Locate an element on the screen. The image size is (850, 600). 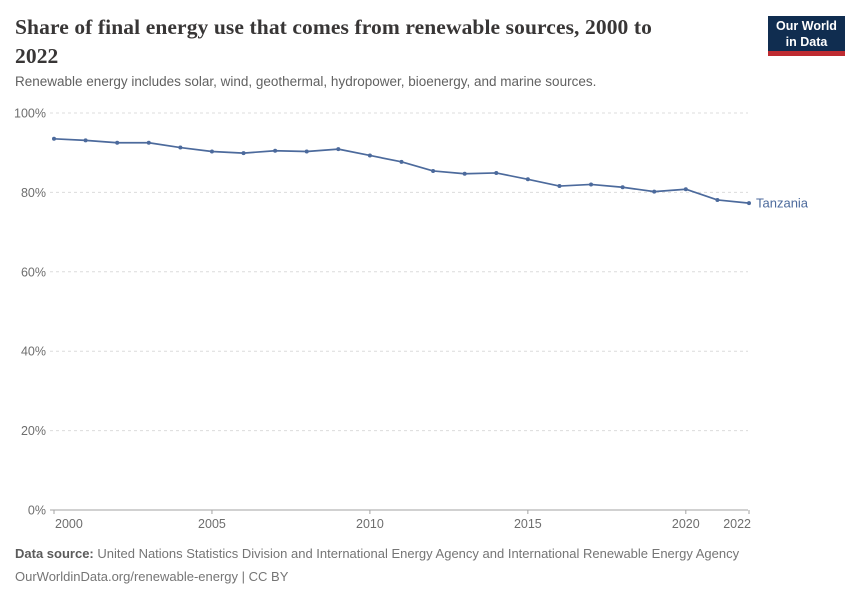
data-point-2016 is located at coordinates (559, 186).